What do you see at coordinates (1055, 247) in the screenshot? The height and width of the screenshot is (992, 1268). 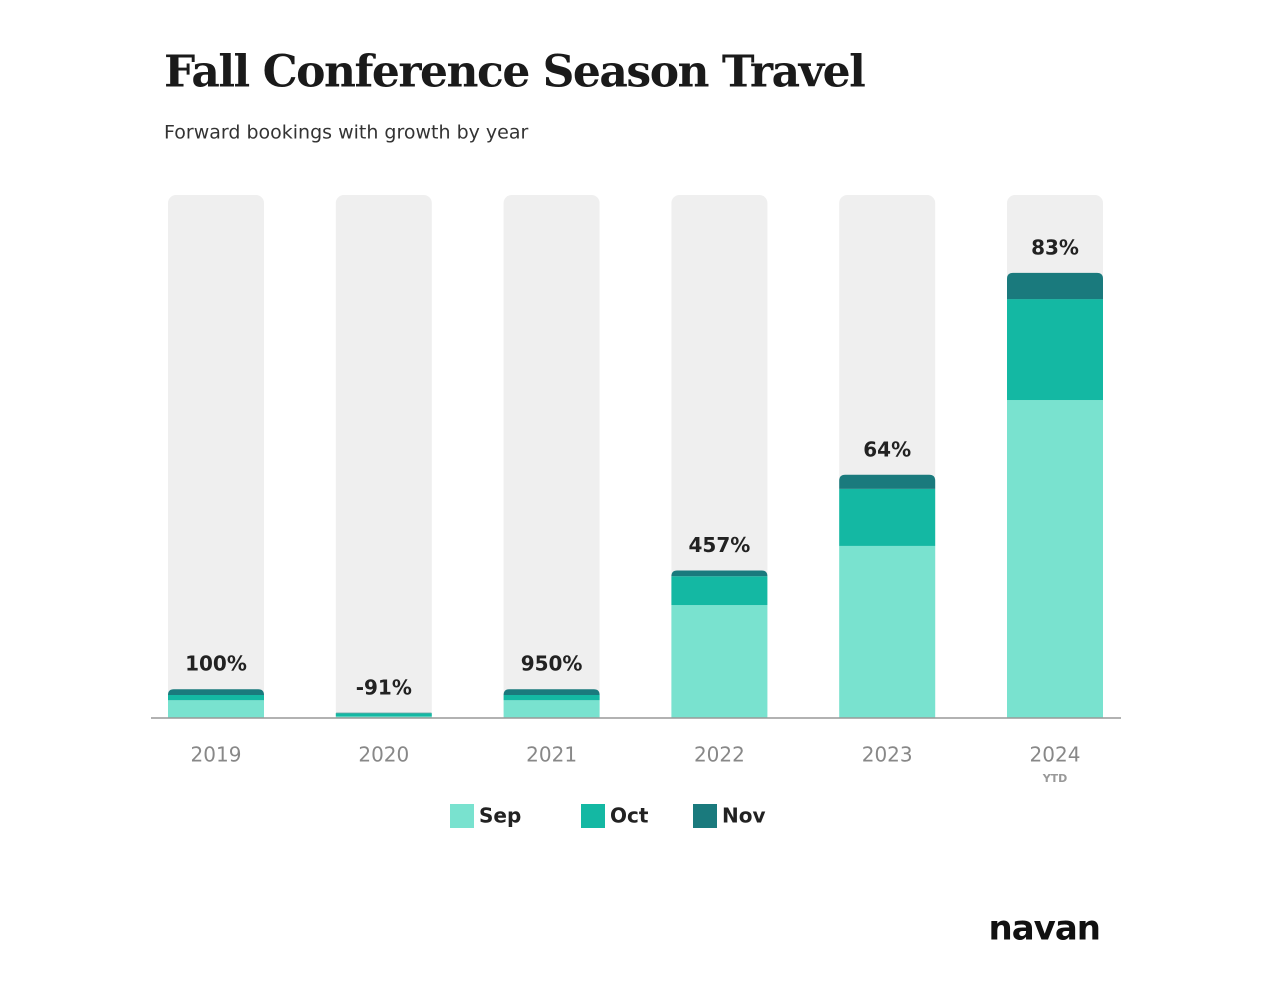 I see `growth-label: 83%` at bounding box center [1055, 247].